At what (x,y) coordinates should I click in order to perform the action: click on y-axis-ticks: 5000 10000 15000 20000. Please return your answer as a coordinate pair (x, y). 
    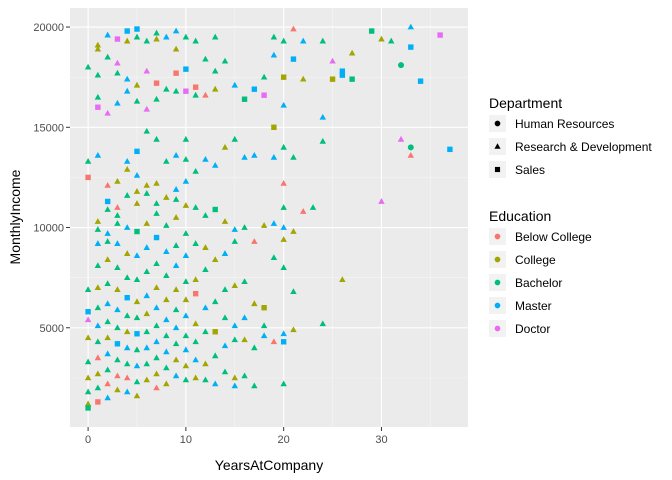
    Looking at the image, I should click on (51, 178).